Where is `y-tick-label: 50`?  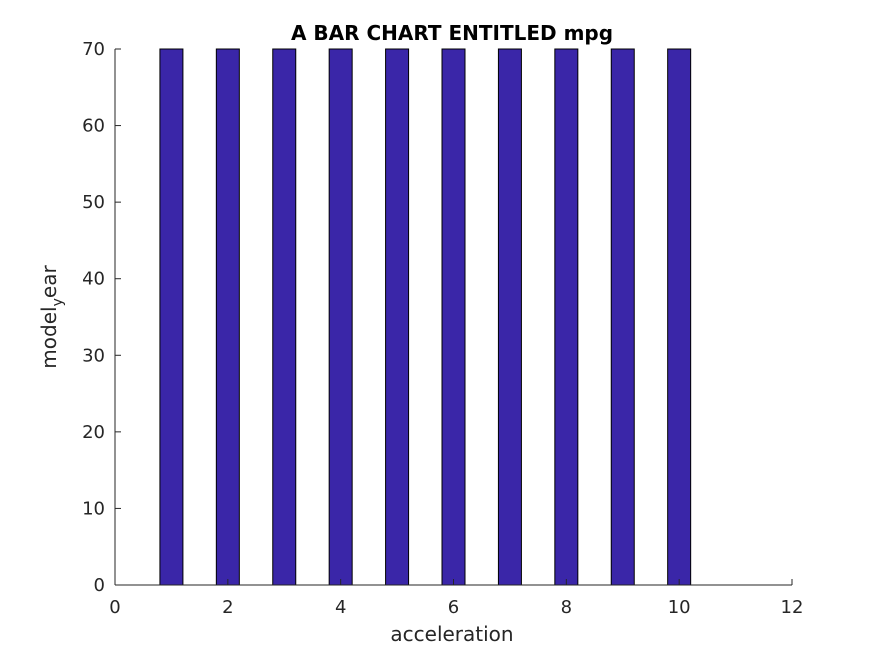
y-tick-label: 50 is located at coordinates (93, 202).